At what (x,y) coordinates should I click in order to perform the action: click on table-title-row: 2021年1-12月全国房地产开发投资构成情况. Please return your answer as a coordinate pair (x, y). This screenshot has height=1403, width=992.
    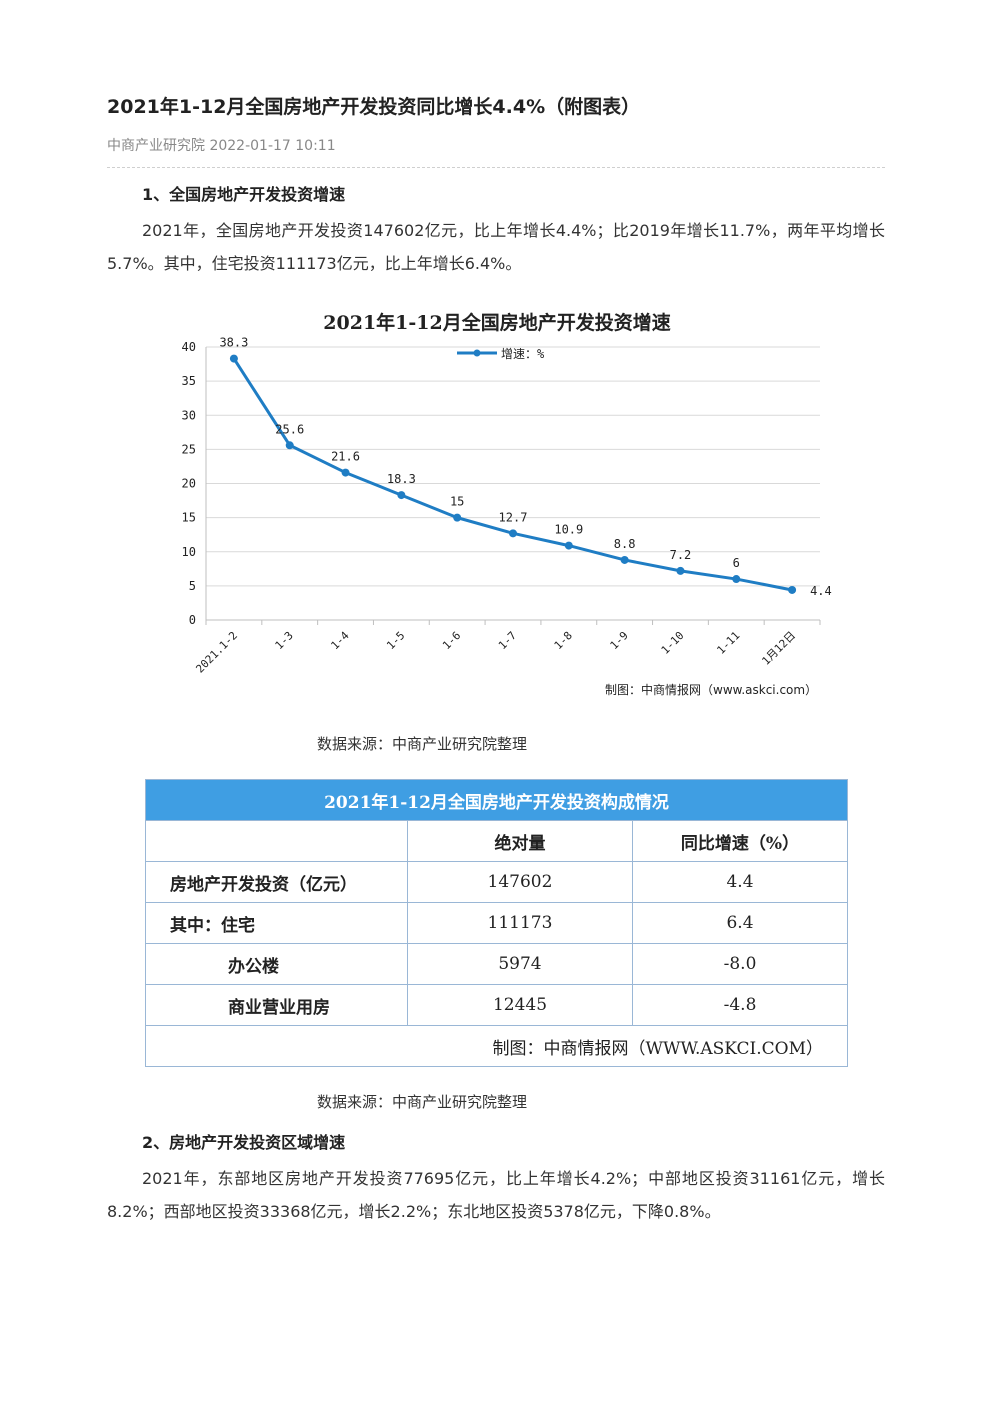
    Looking at the image, I should click on (496, 800).